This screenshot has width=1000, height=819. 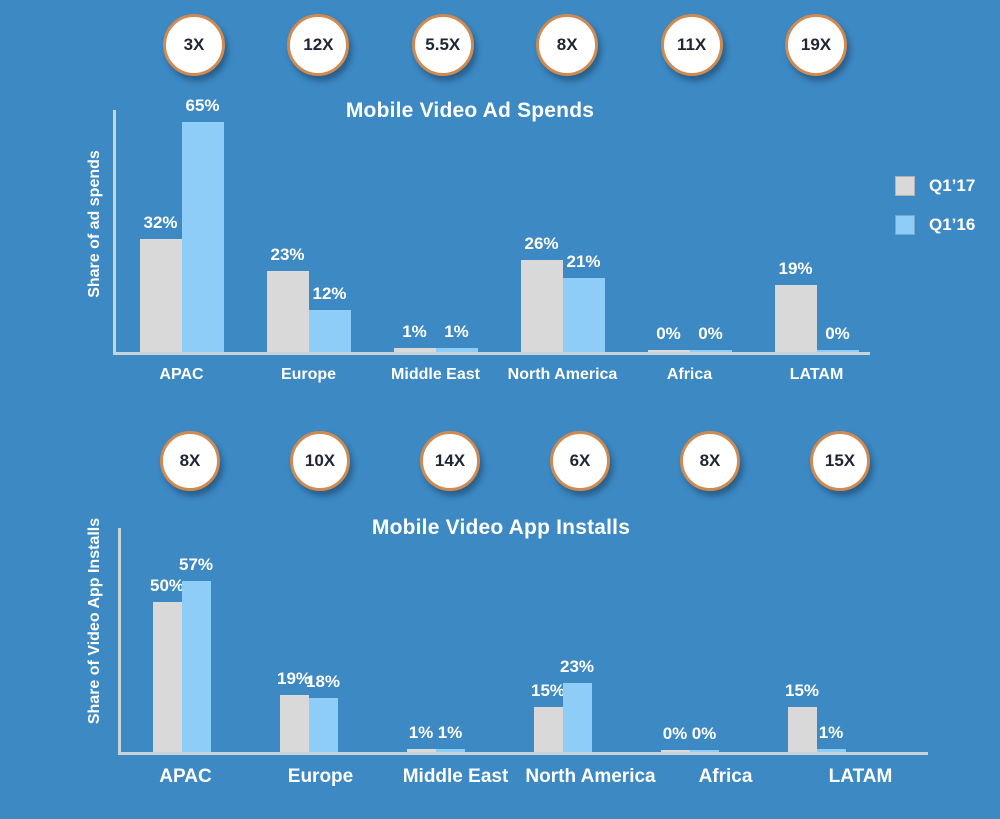 What do you see at coordinates (583, 261) in the screenshot?
I see `bar-value-label: 21%` at bounding box center [583, 261].